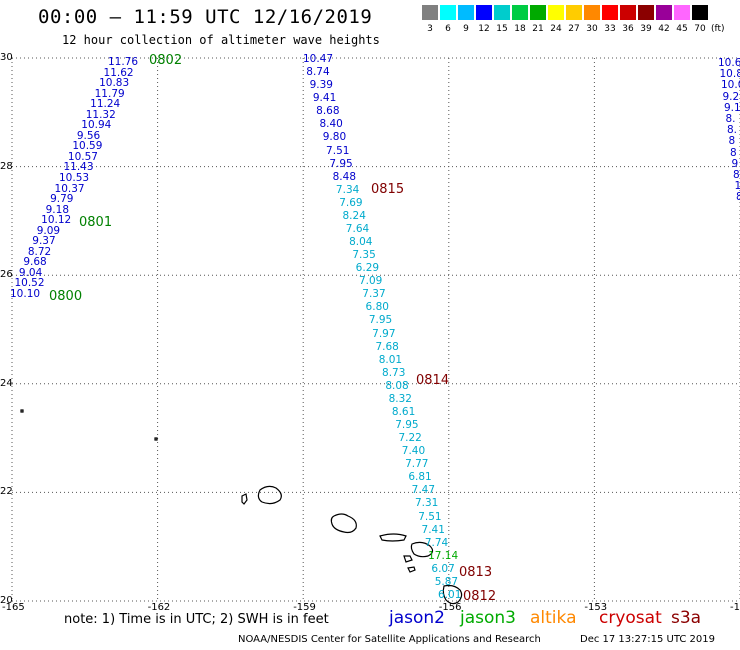 The width and height of the screenshot is (740, 650). Describe the element at coordinates (30, 272) in the screenshot. I see `track-value-left: 9.04` at that location.